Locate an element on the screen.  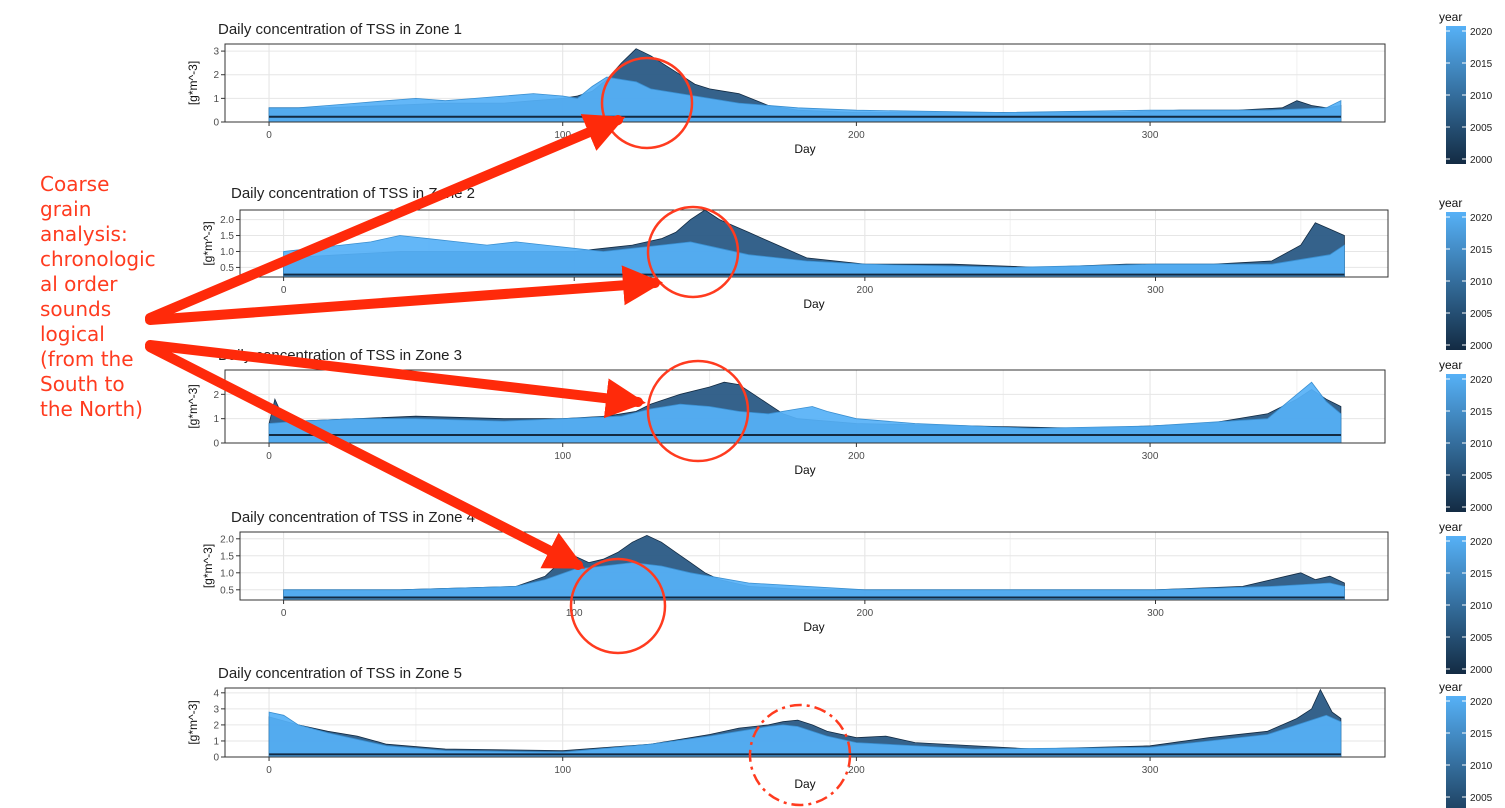
chart-title: Daily concentration of TSS in Zone 5 is located at coordinates (340, 673).